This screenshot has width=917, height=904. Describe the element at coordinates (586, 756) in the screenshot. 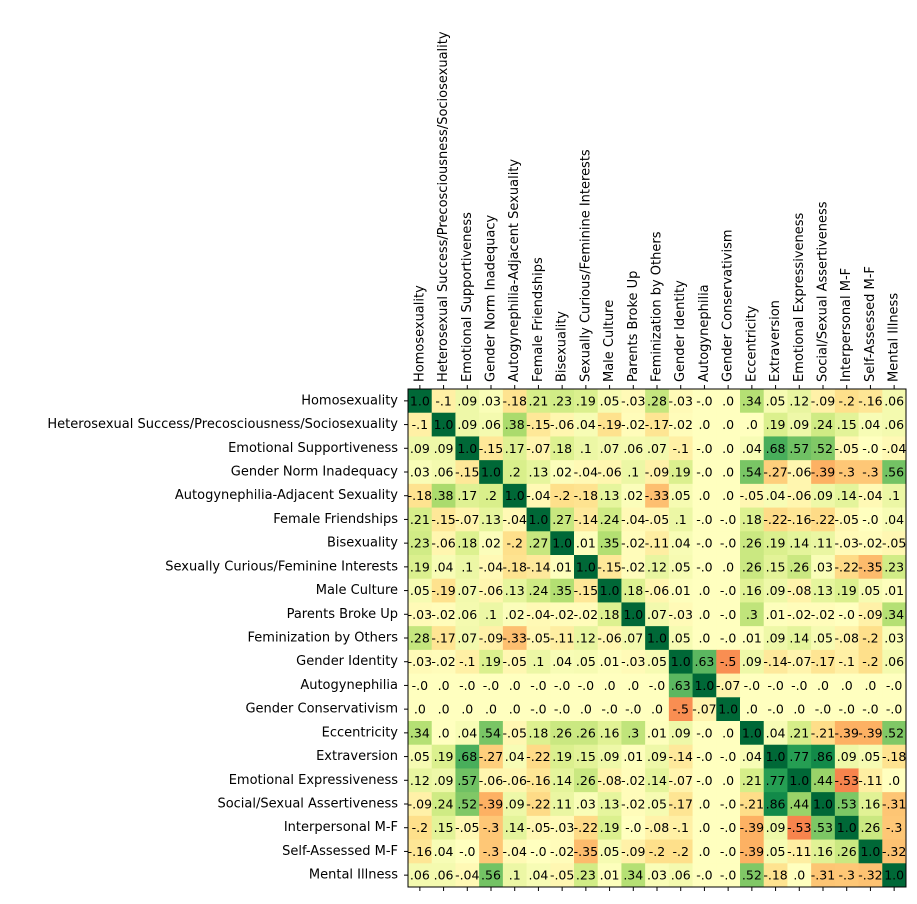

I see `cell-value-label: .15` at that location.